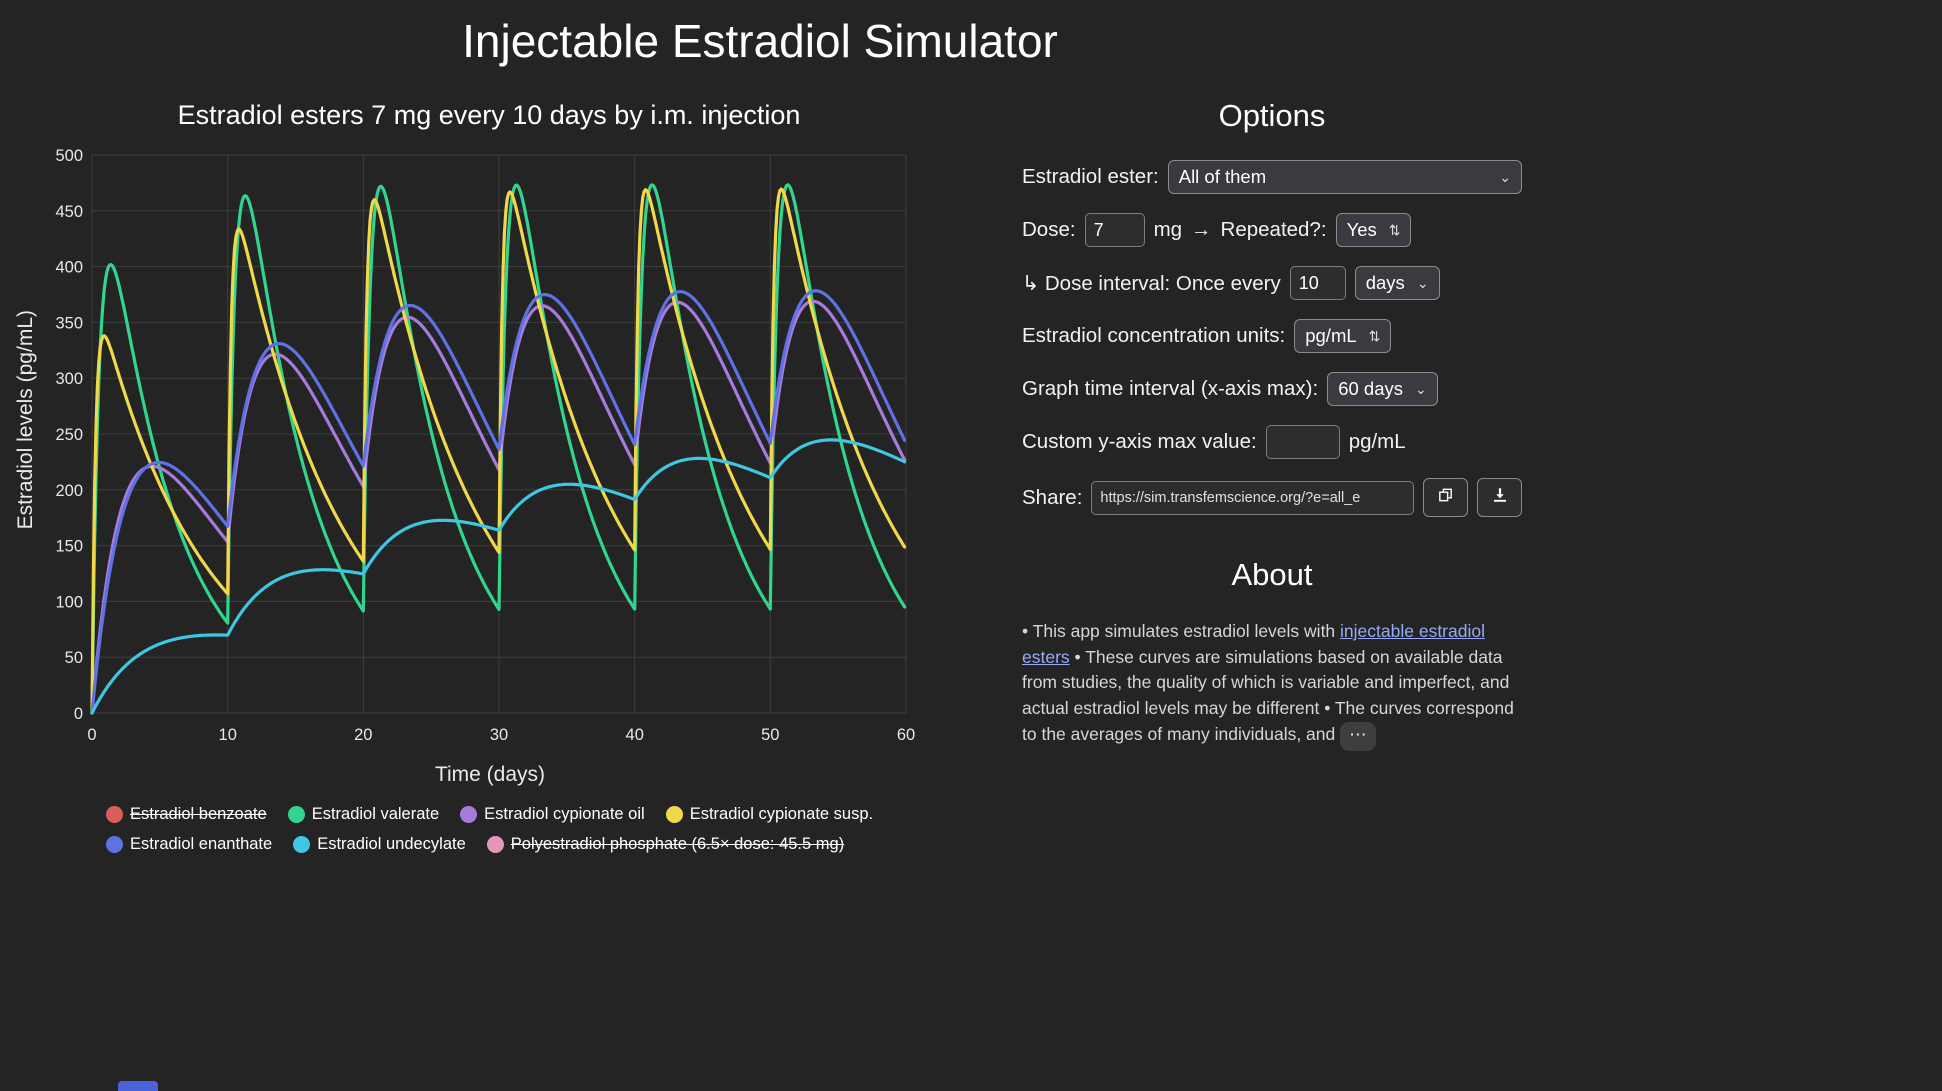 This screenshot has height=1091, width=1942. I want to click on y-tick-label: 250, so click(69, 435).